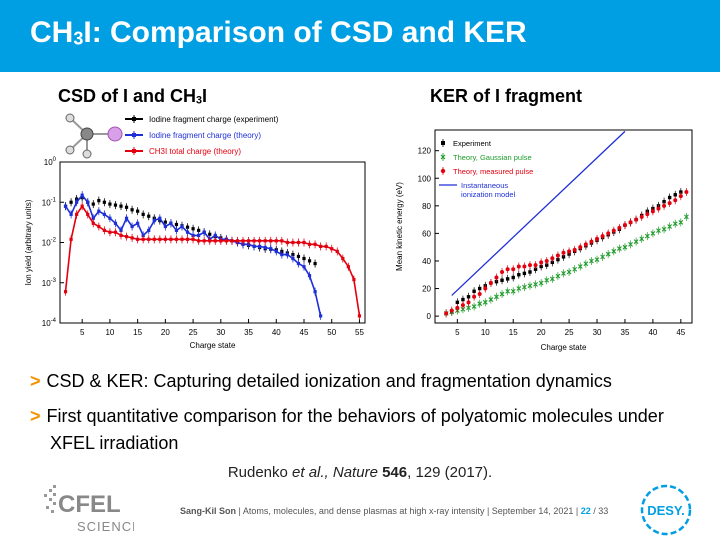 This screenshot has width=720, height=540. Describe the element at coordinates (193, 332) in the screenshot. I see `x-tick-label: 25` at that location.